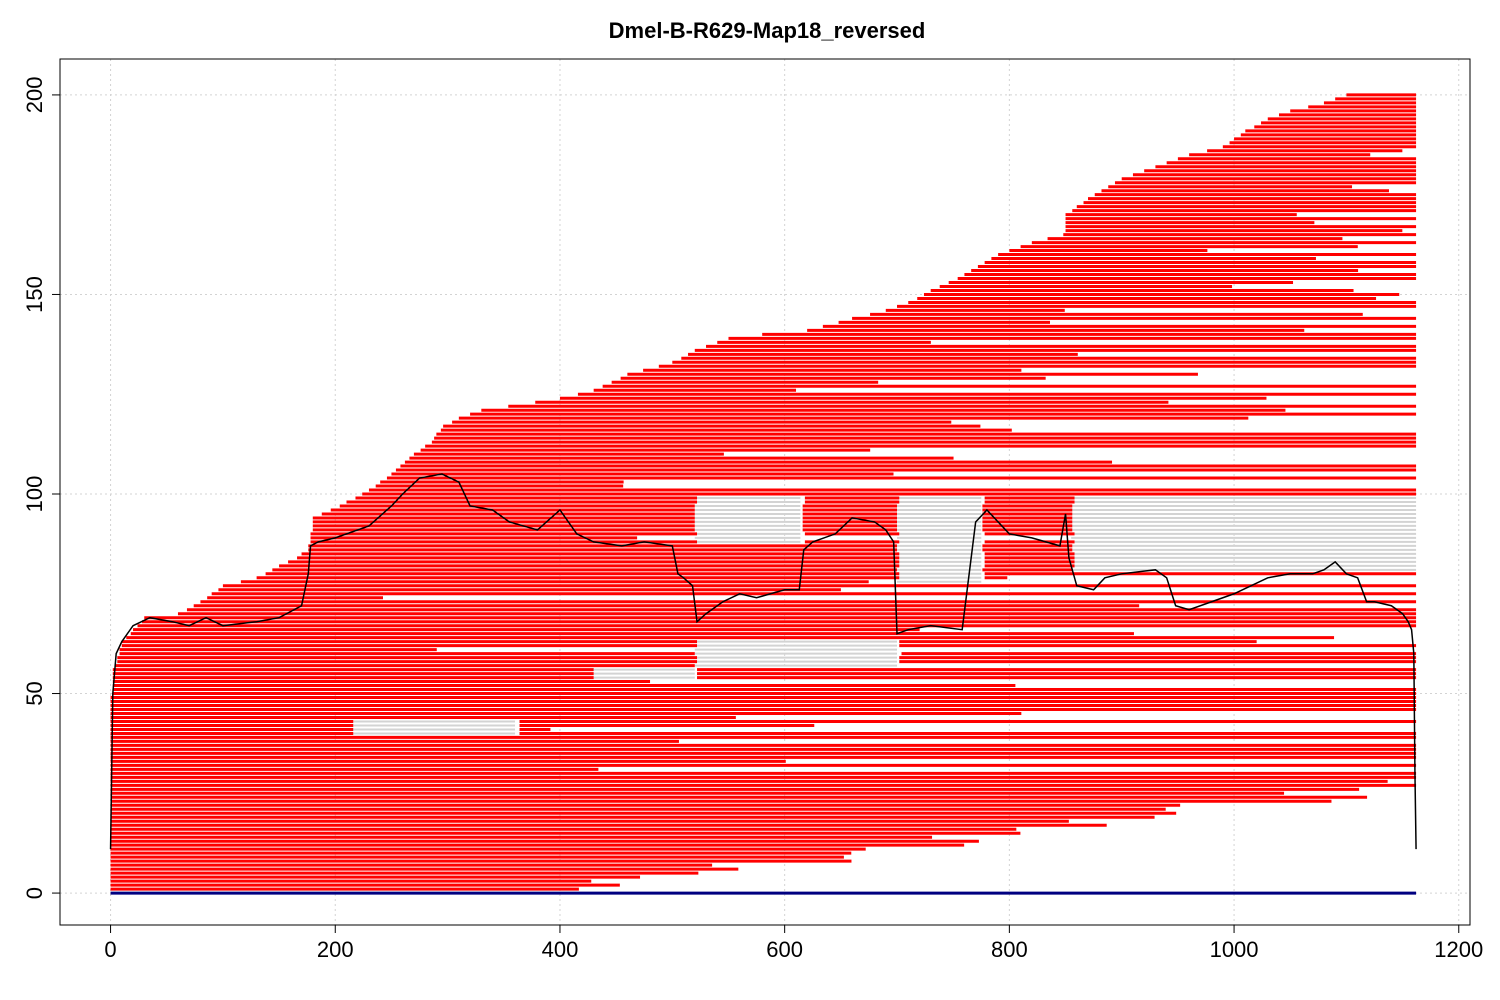 The height and width of the screenshot is (1000, 1500). What do you see at coordinates (110, 949) in the screenshot?
I see `x-tick-label: 0` at bounding box center [110, 949].